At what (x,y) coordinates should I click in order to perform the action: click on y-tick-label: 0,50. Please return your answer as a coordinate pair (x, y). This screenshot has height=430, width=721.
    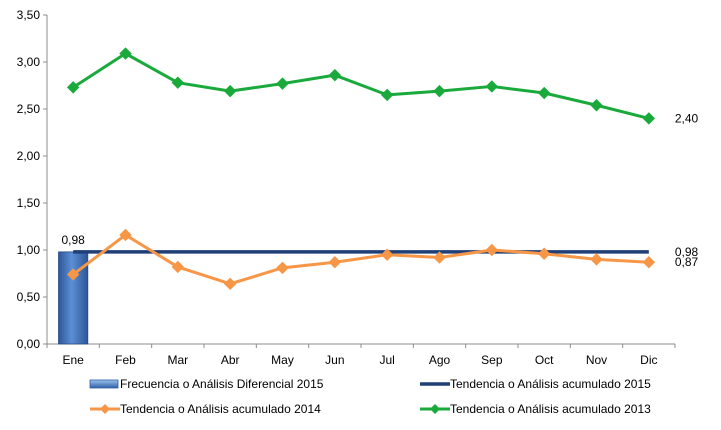
    Looking at the image, I should click on (29, 297).